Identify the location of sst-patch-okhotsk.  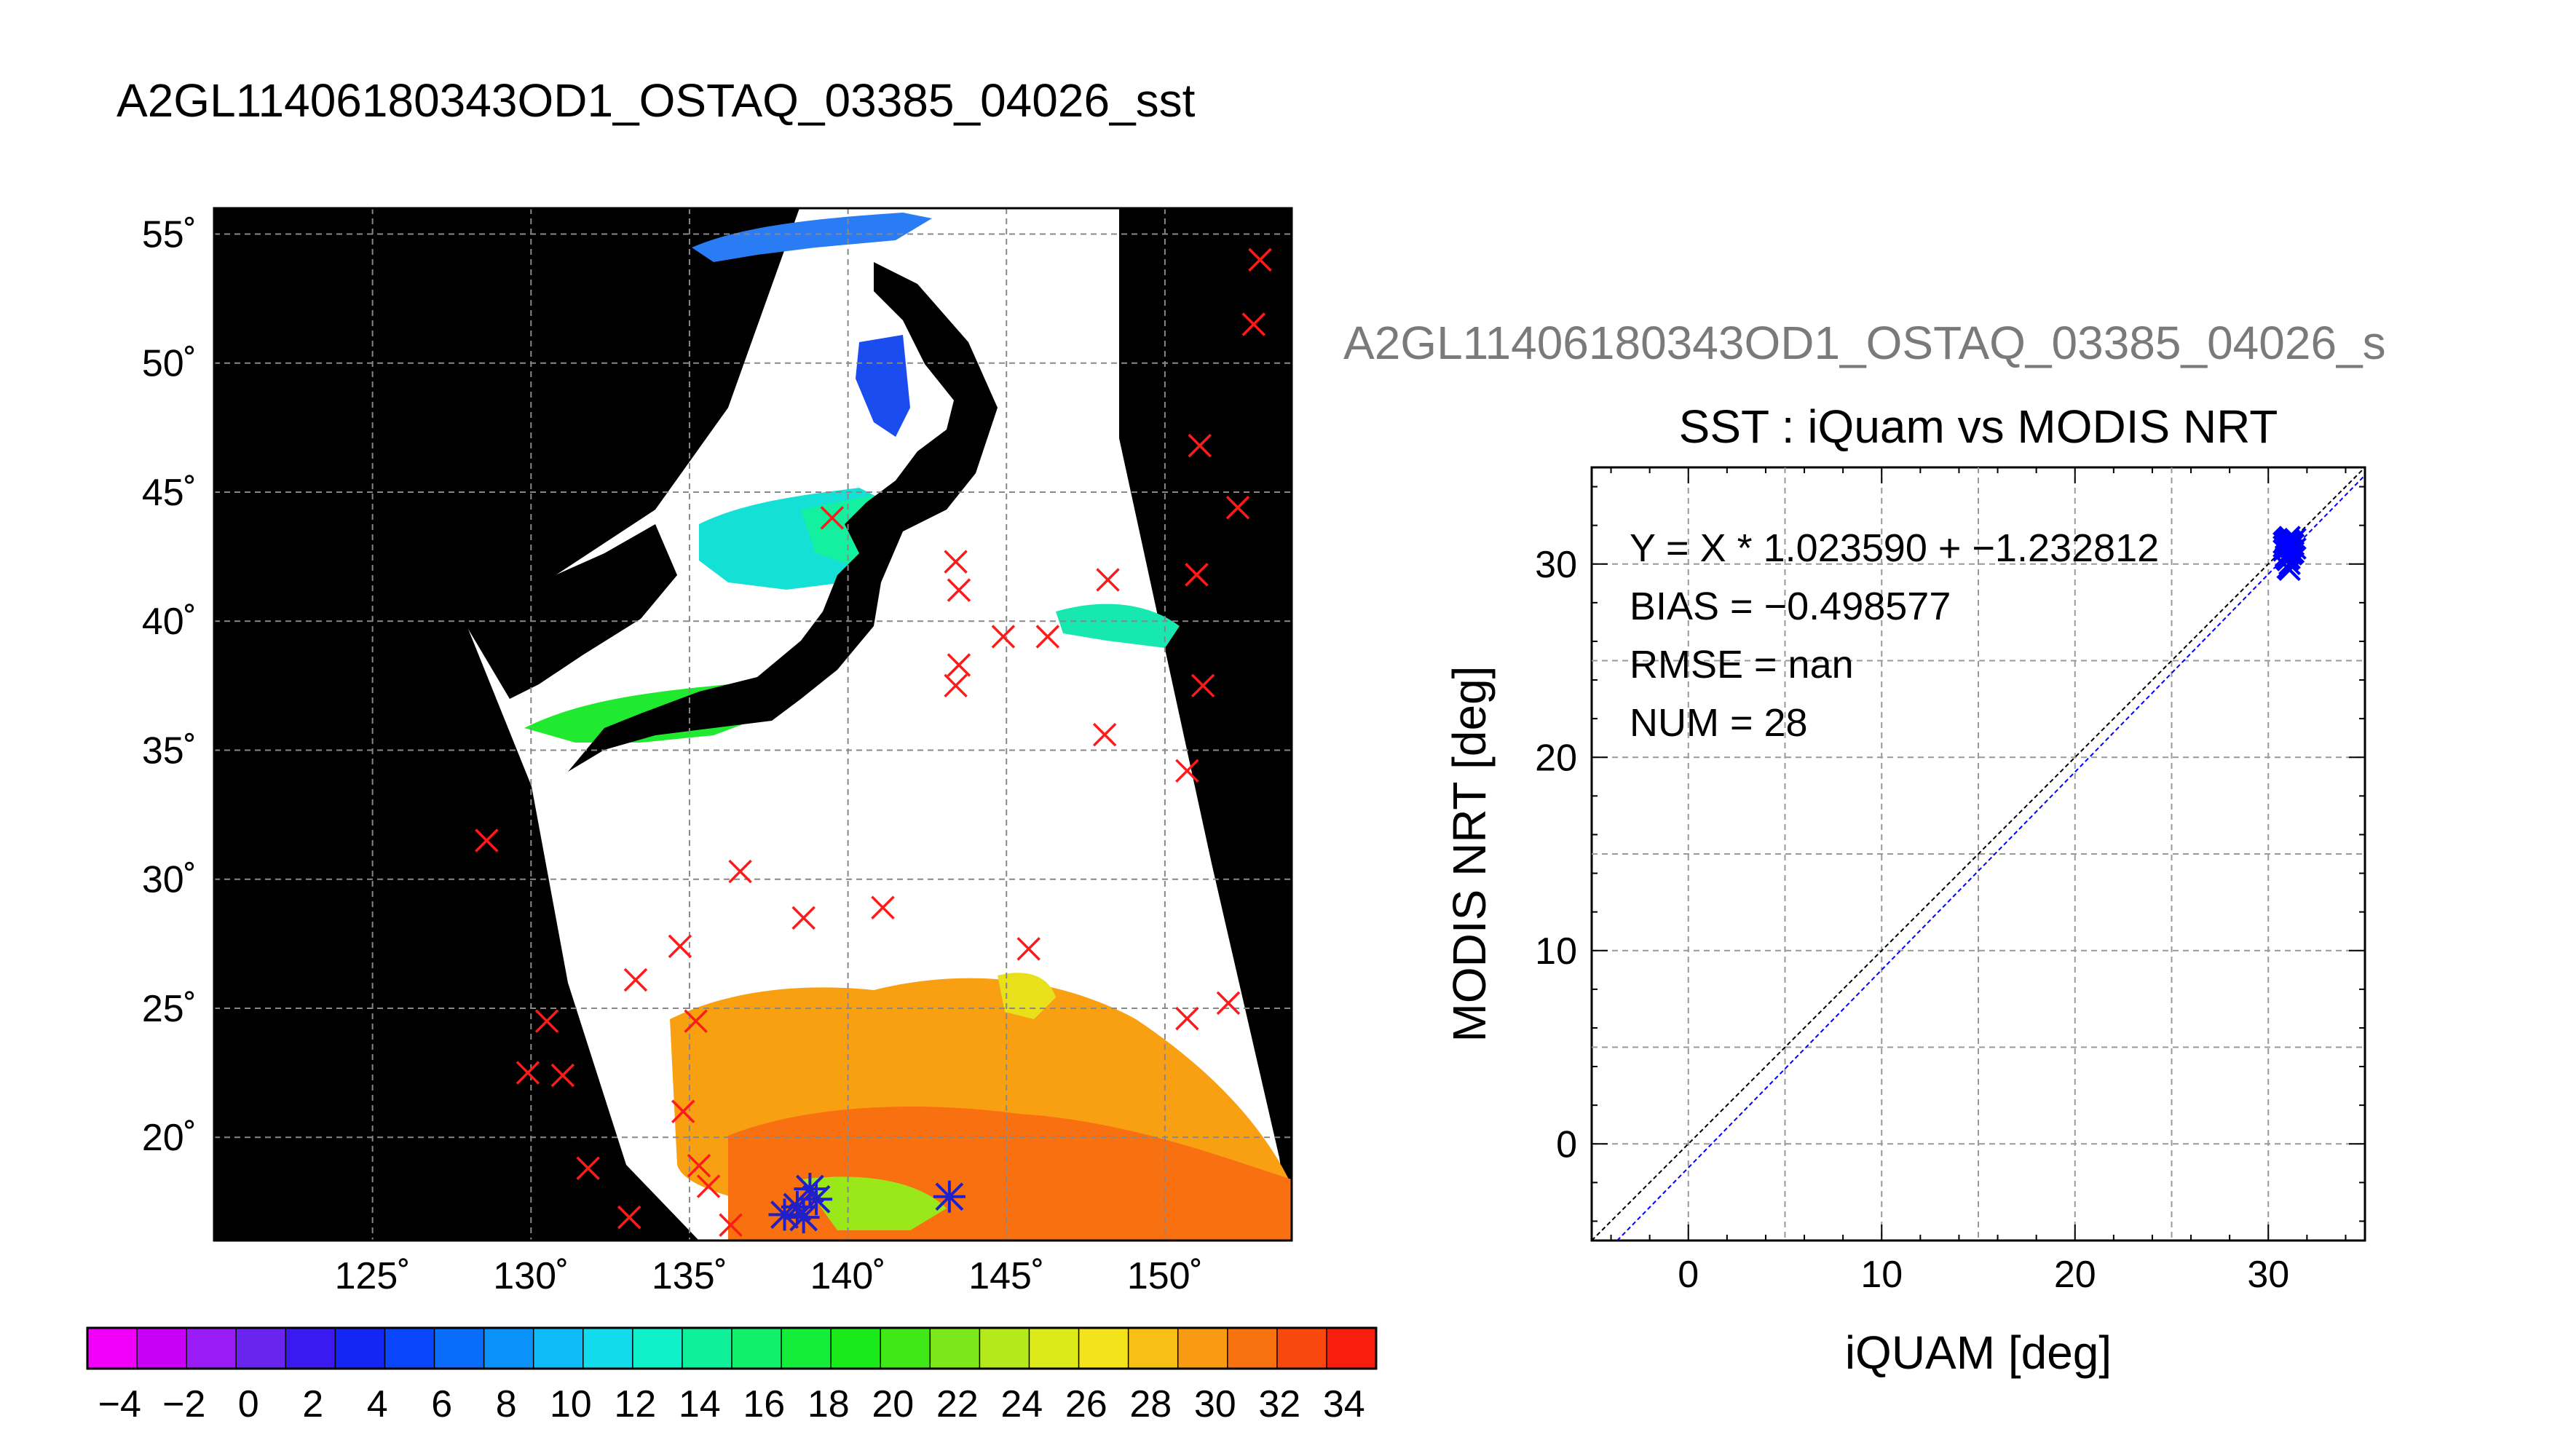
(812, 238).